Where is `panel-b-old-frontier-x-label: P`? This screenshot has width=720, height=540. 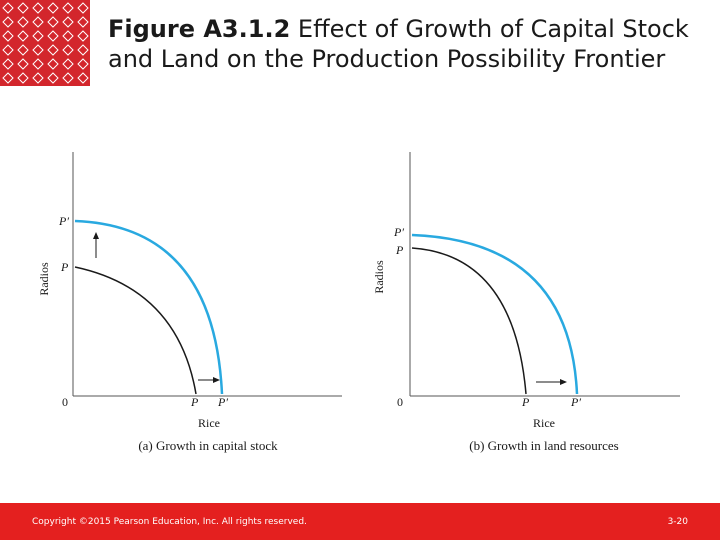 panel-b-old-frontier-x-label: P is located at coordinates (525, 402).